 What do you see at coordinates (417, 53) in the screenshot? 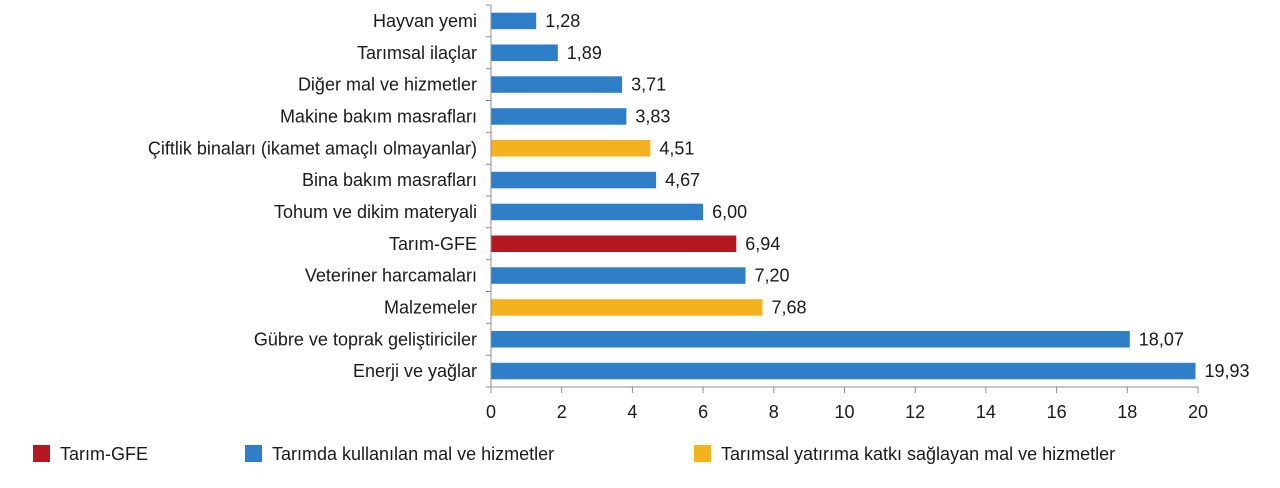
I see `category-label: Tarımsal ilaçlar` at bounding box center [417, 53].